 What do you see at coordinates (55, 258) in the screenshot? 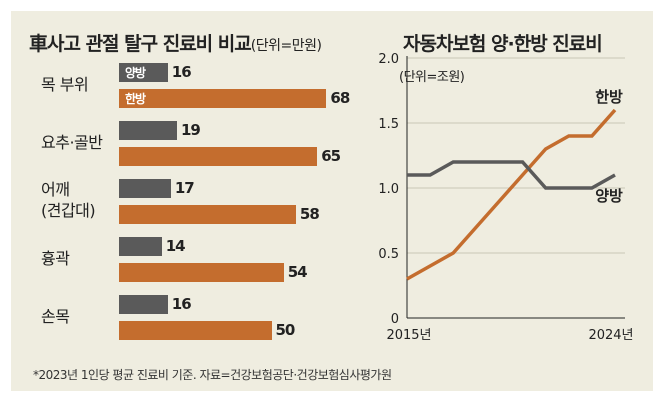
I see `category-label: 흉곽` at bounding box center [55, 258].